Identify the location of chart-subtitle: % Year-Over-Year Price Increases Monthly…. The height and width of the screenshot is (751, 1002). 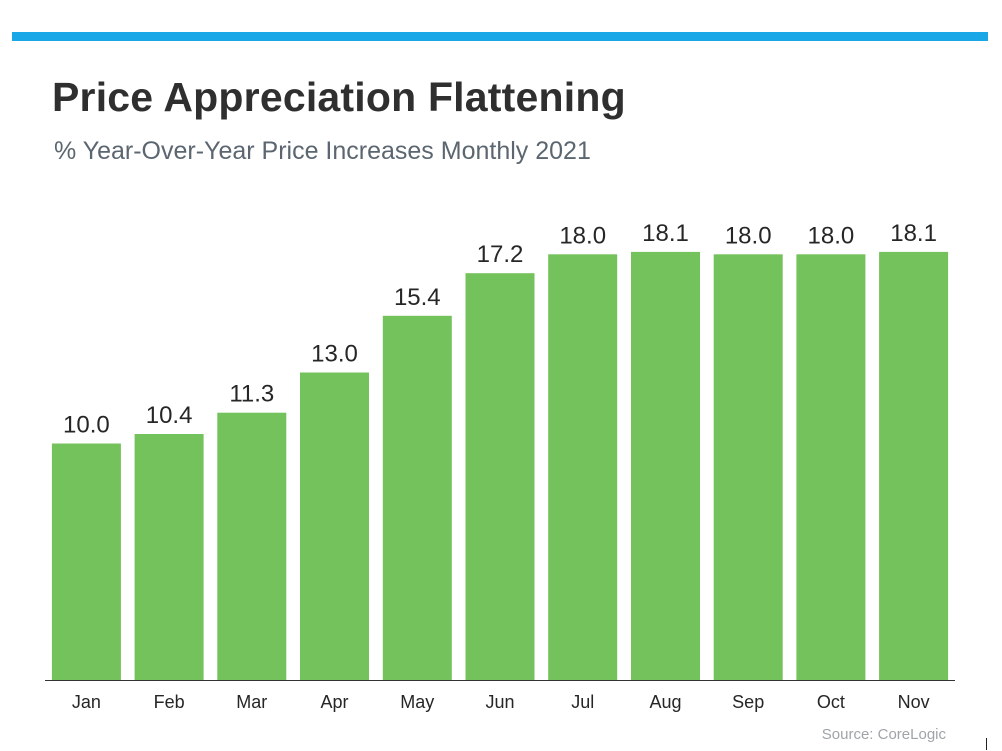
(322, 151).